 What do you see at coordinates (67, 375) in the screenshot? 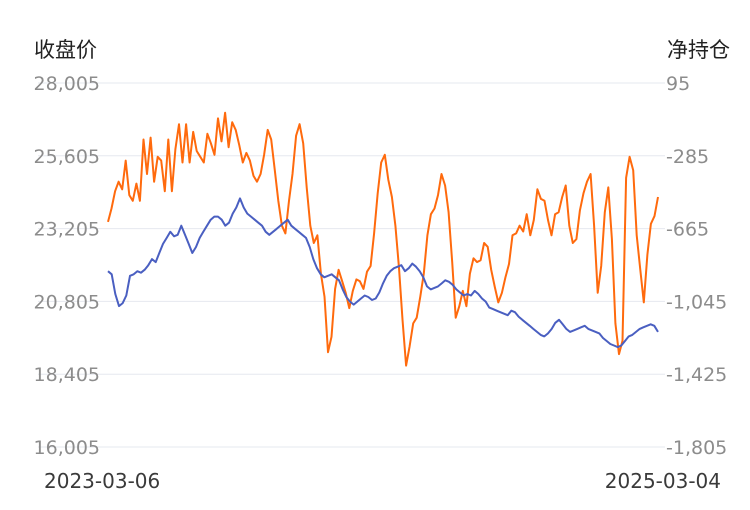
I see `left-tick-label: 18,405` at bounding box center [67, 375].